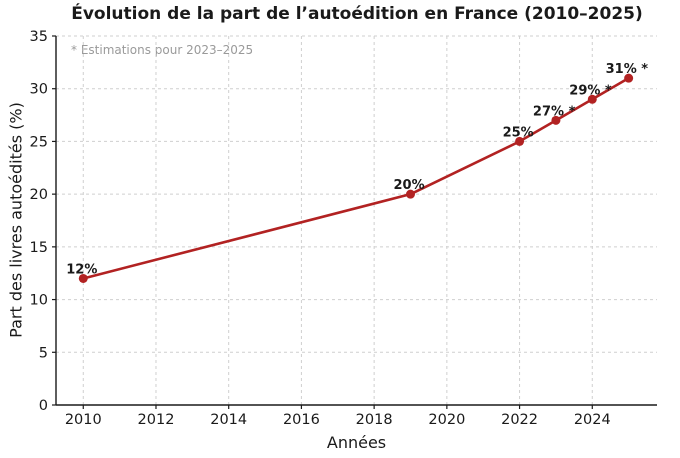 This screenshot has width=680, height=458. I want to click on y-tick-label: 35, so click(39, 37).